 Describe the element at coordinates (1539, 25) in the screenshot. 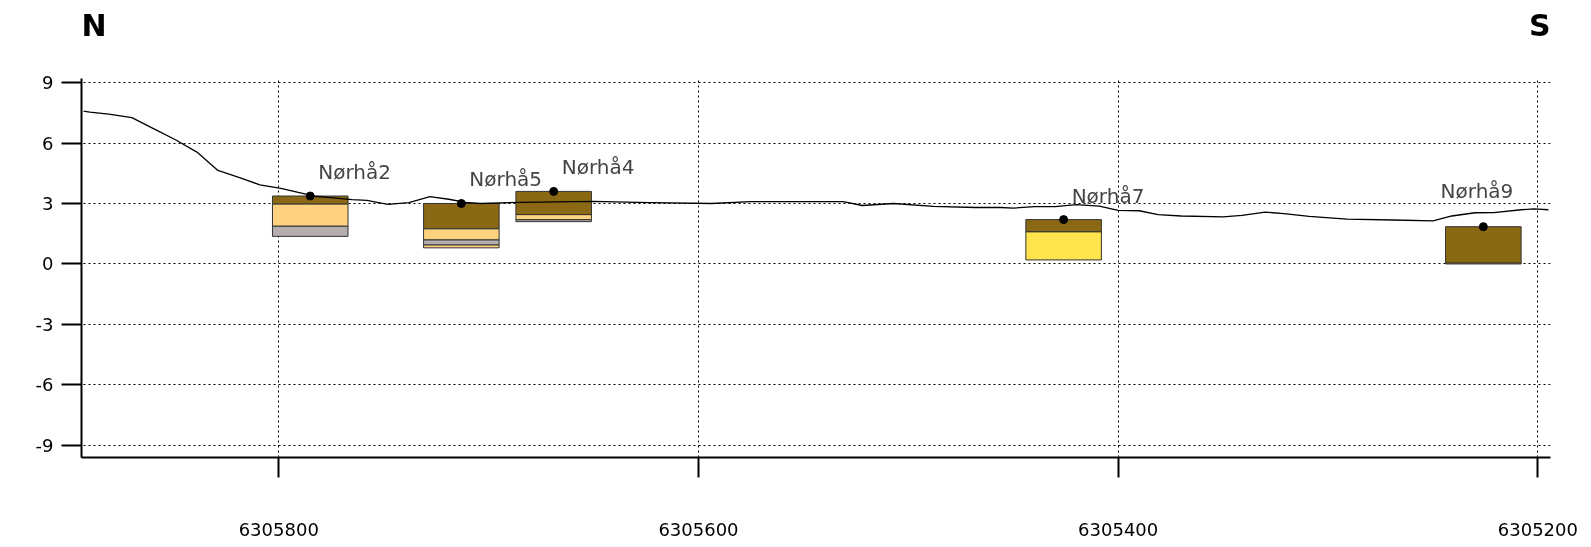

I see `text: S` at that location.